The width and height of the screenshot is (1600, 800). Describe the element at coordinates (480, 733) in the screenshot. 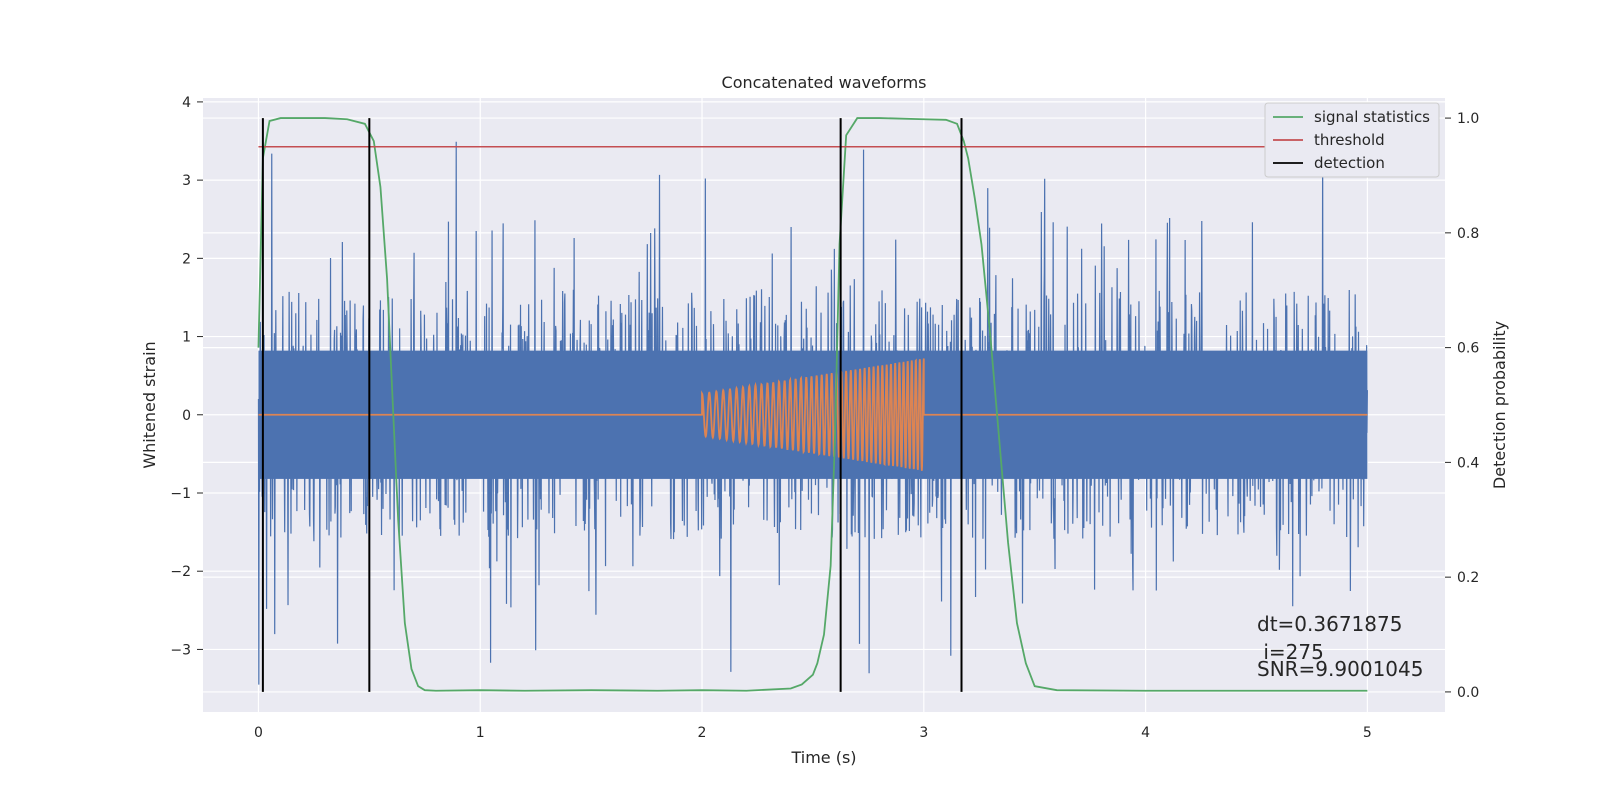

I see `x-tick-label: 1` at that location.